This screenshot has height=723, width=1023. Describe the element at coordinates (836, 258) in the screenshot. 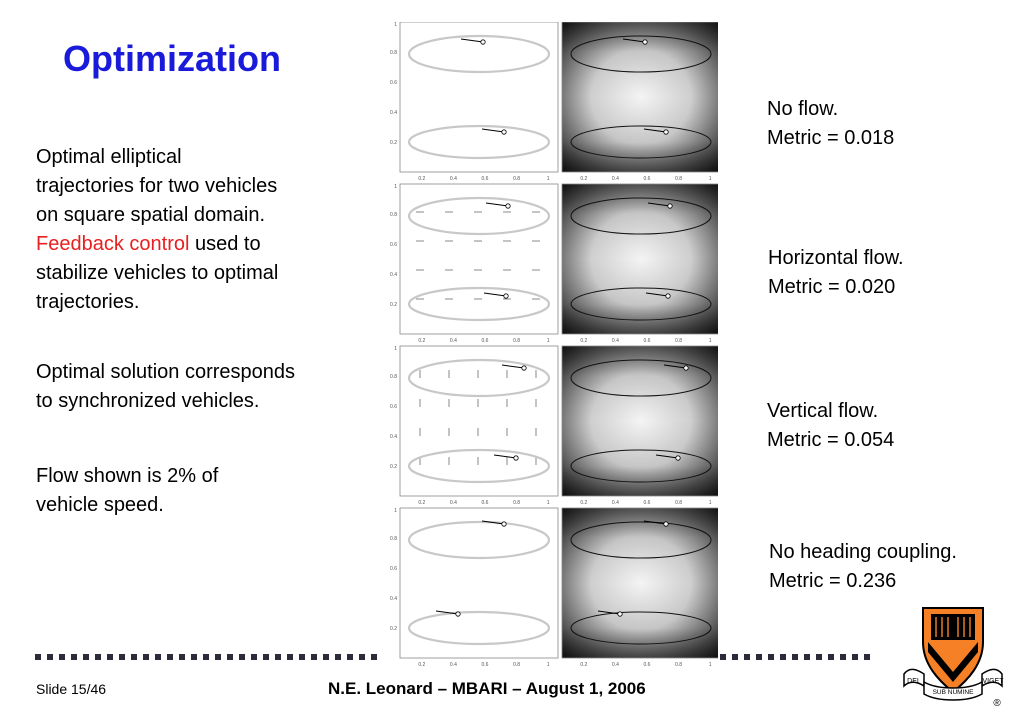

I see `caption-title: Horizontal flow.` at that location.